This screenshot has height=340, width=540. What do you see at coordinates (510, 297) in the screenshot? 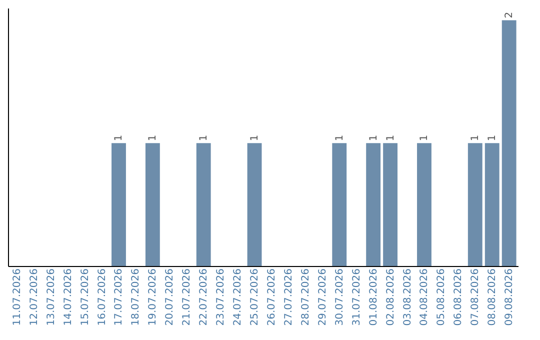
I see `x-tick-label: 09.08.2026` at bounding box center [510, 297].